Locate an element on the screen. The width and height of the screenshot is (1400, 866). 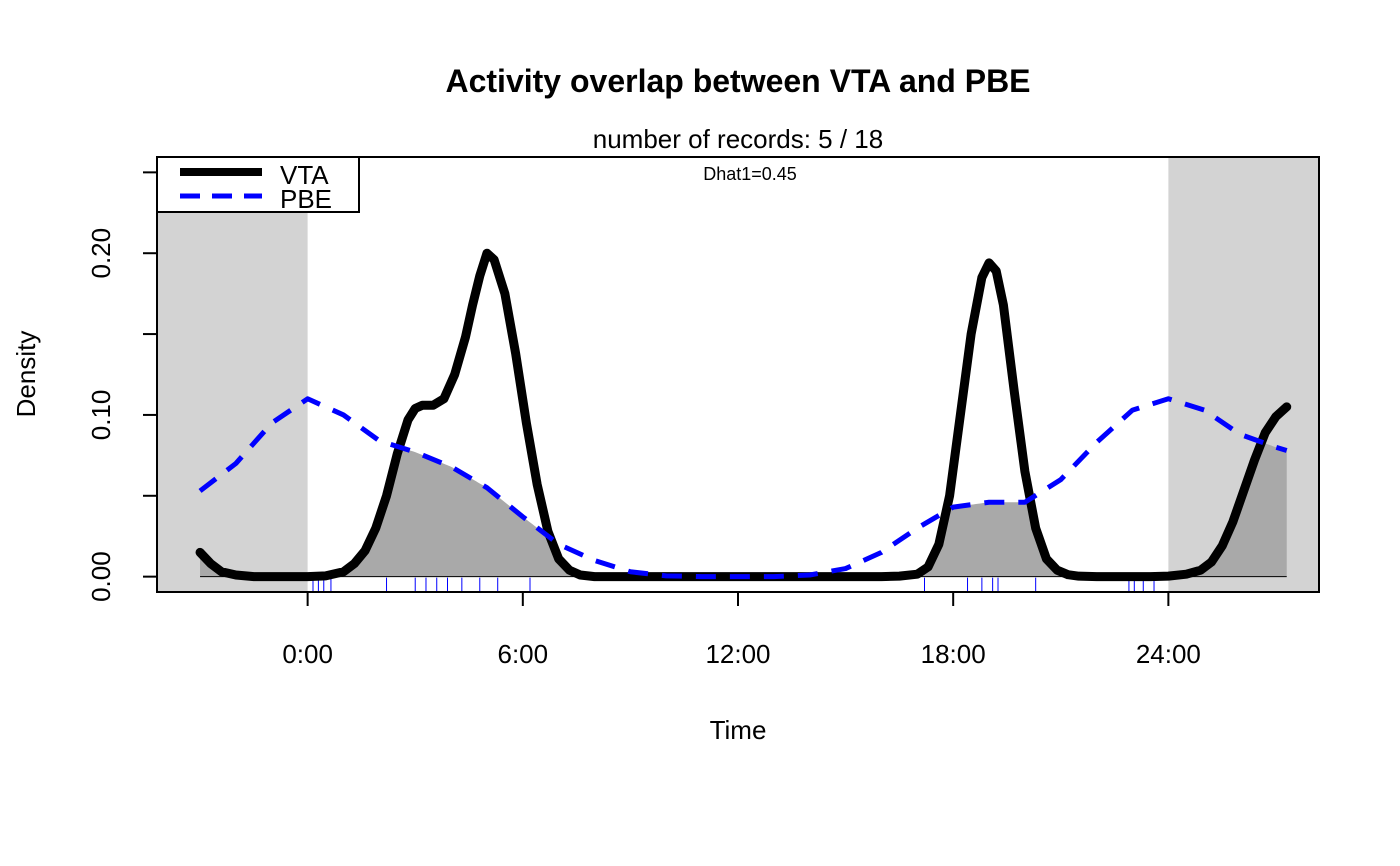
y-tick-label-0: 0.00 is located at coordinates (101, 576).